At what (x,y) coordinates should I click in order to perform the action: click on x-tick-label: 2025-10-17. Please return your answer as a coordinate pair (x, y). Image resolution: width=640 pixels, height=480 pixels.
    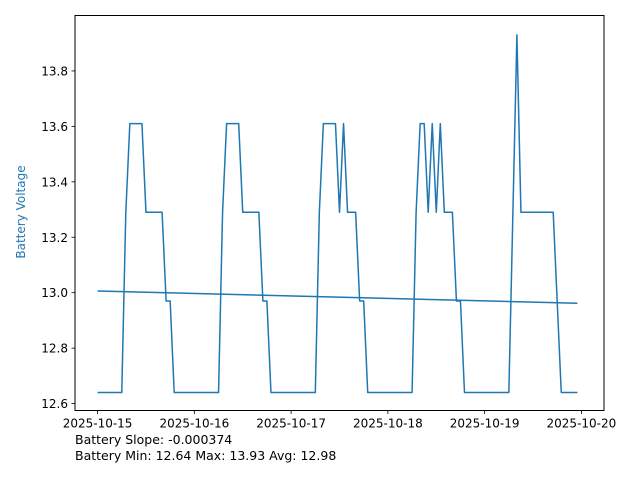
    Looking at the image, I should click on (291, 424).